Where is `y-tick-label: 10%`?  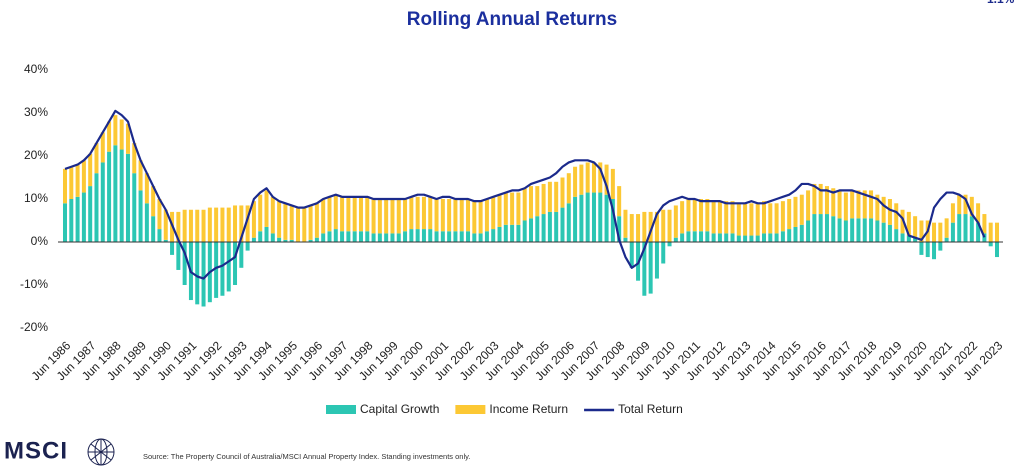
y-tick-label: 10% is located at coordinates (36, 198).